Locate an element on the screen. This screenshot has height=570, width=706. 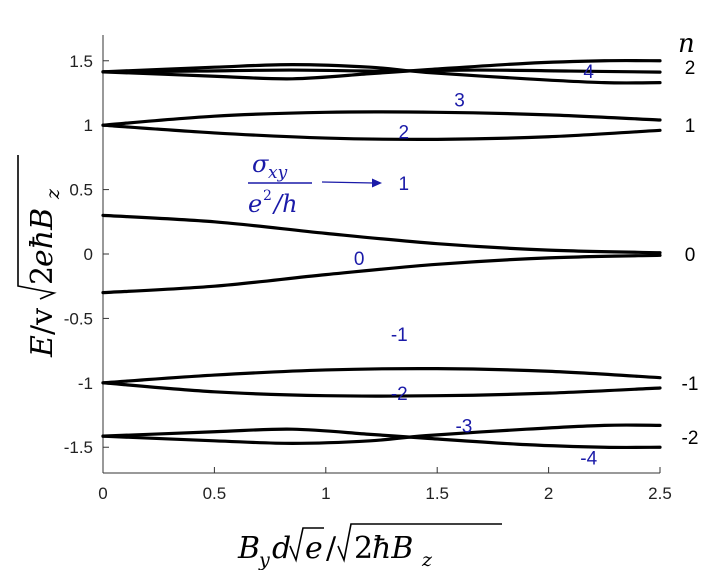
y-tick-label: -1.5 is located at coordinates (78, 447).